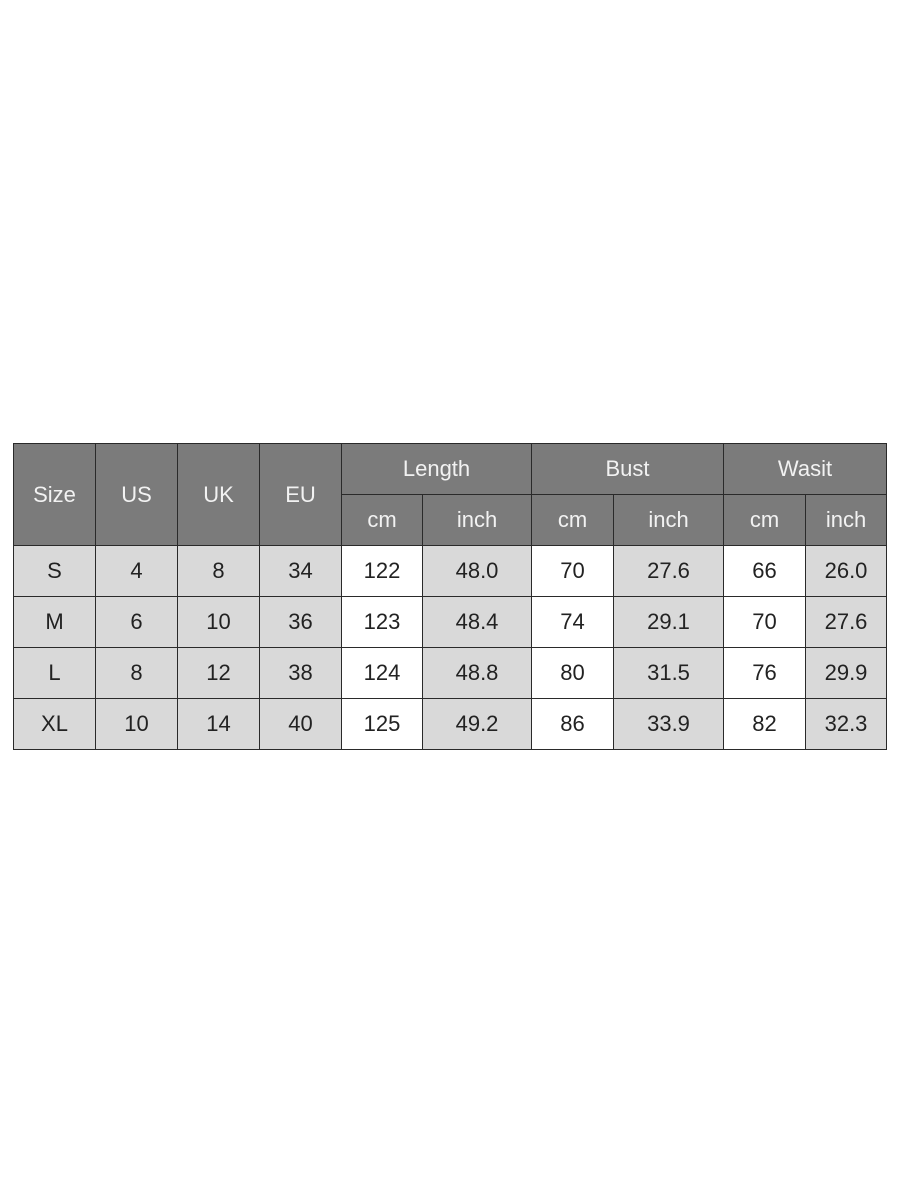 The image size is (900, 1200). What do you see at coordinates (477, 724) in the screenshot?
I see `table-cell: 49.2` at bounding box center [477, 724].